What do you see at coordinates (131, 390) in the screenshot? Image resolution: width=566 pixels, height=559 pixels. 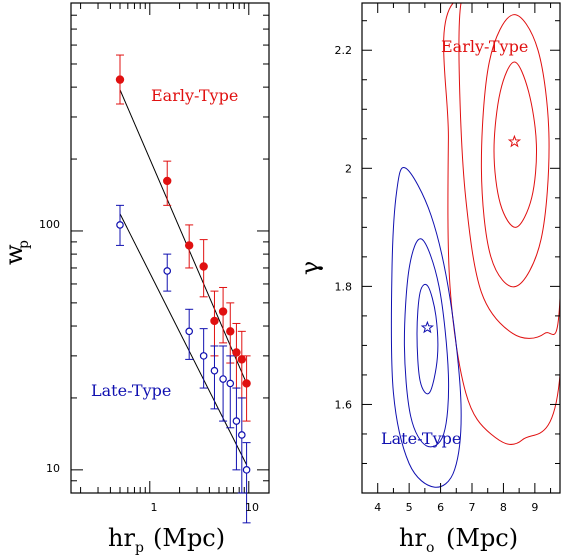 I see `left-late-type-label: Late-Type` at bounding box center [131, 390].